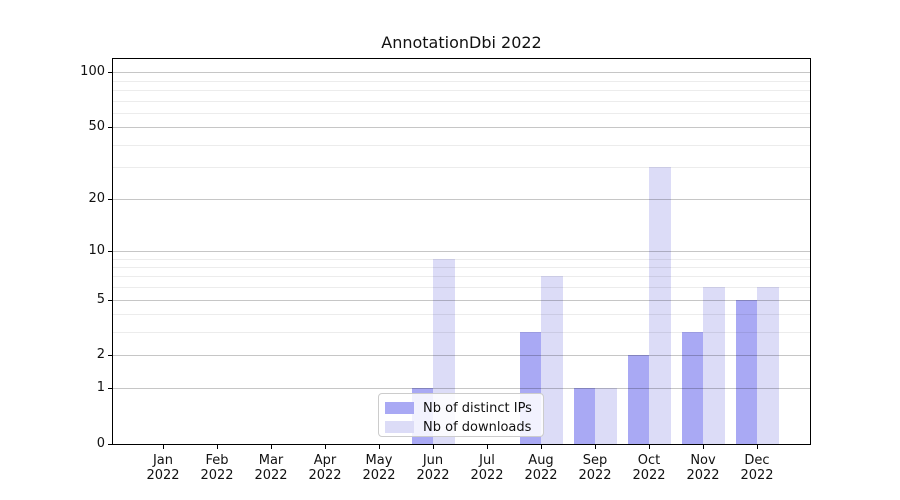 The width and height of the screenshot is (900, 500). What do you see at coordinates (552, 360) in the screenshot?
I see `bar-downloads-aug` at bounding box center [552, 360].